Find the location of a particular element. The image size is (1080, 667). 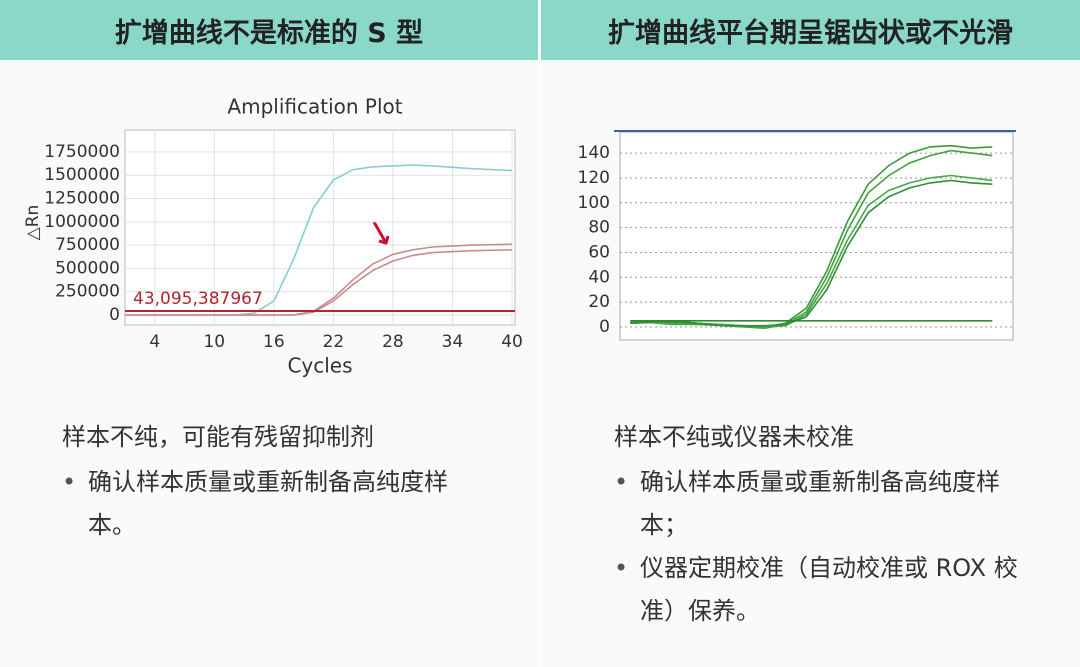

bullet: 仪器定期校准（自动校准或 ROX 校准）保养。 is located at coordinates (824, 590).